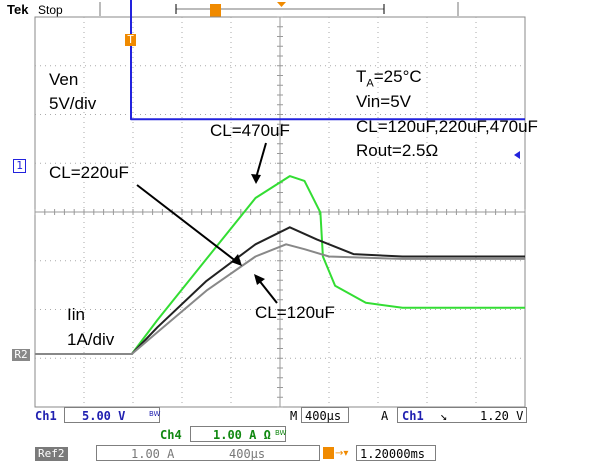 Image resolution: width=595 pixels, height=465 pixels. Describe the element at coordinates (295, 312) in the screenshot. I see `cl120-label: CL=120uF` at that location.